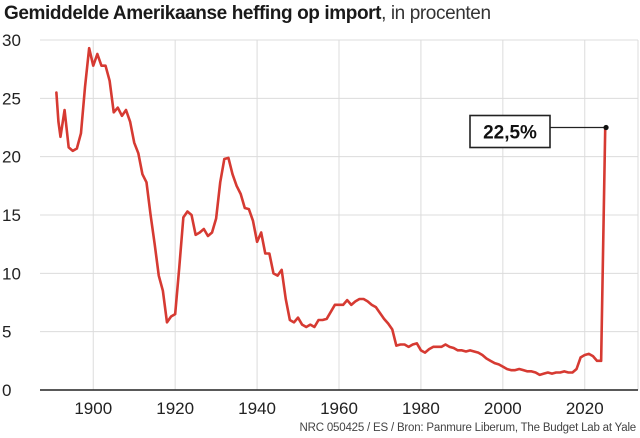 Image resolution: width=640 pixels, height=438 pixels. Describe the element at coordinates (421, 408) in the screenshot. I see `x-tick-label: 1980` at that location.